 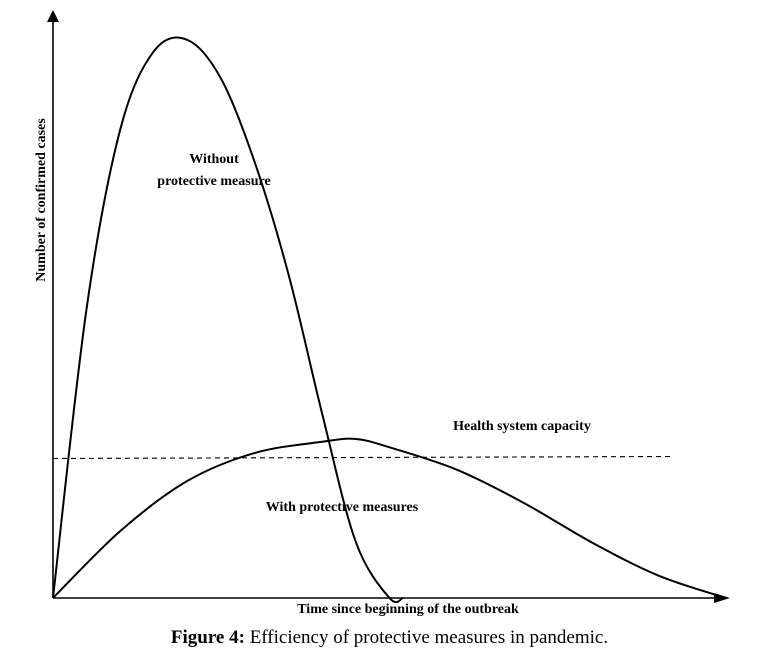 I want to click on x-axis-label: Time since beginning of the outbreak, so click(x=408, y=609).